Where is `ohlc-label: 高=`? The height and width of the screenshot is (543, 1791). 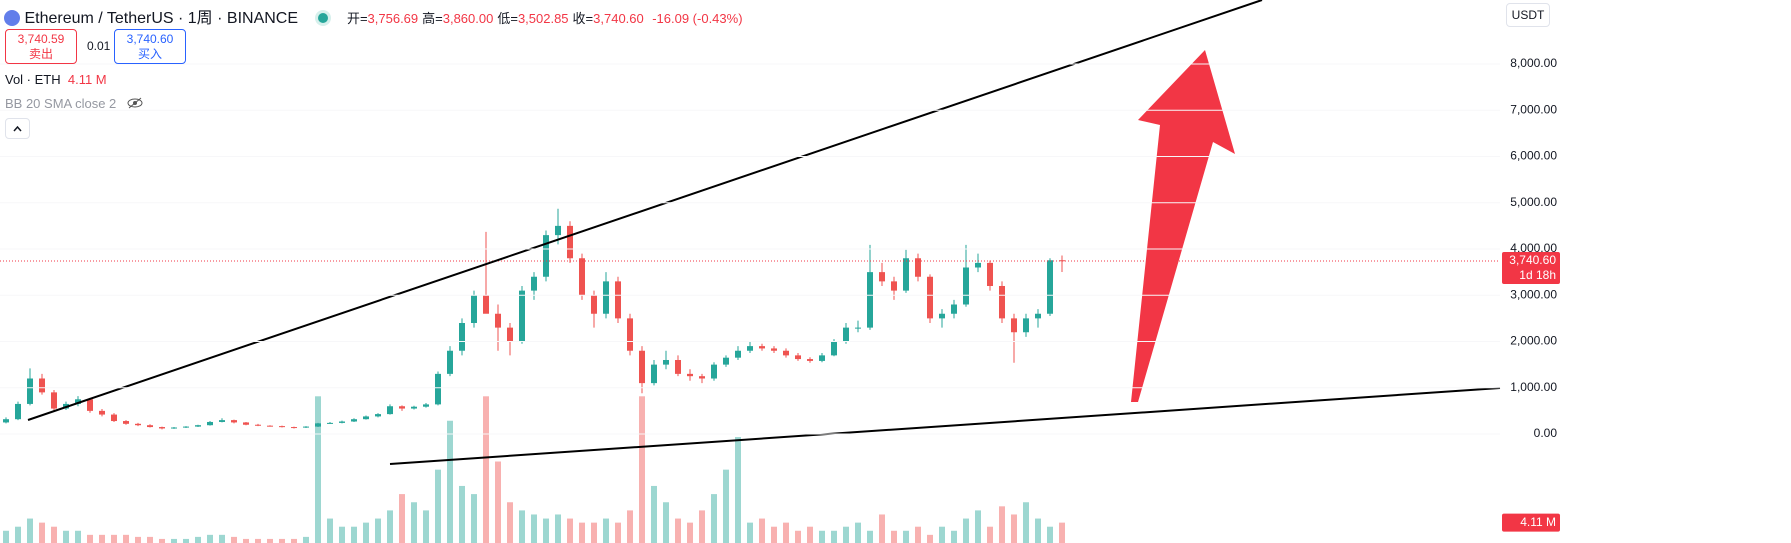
ohlc-label: 高= is located at coordinates (432, 18).